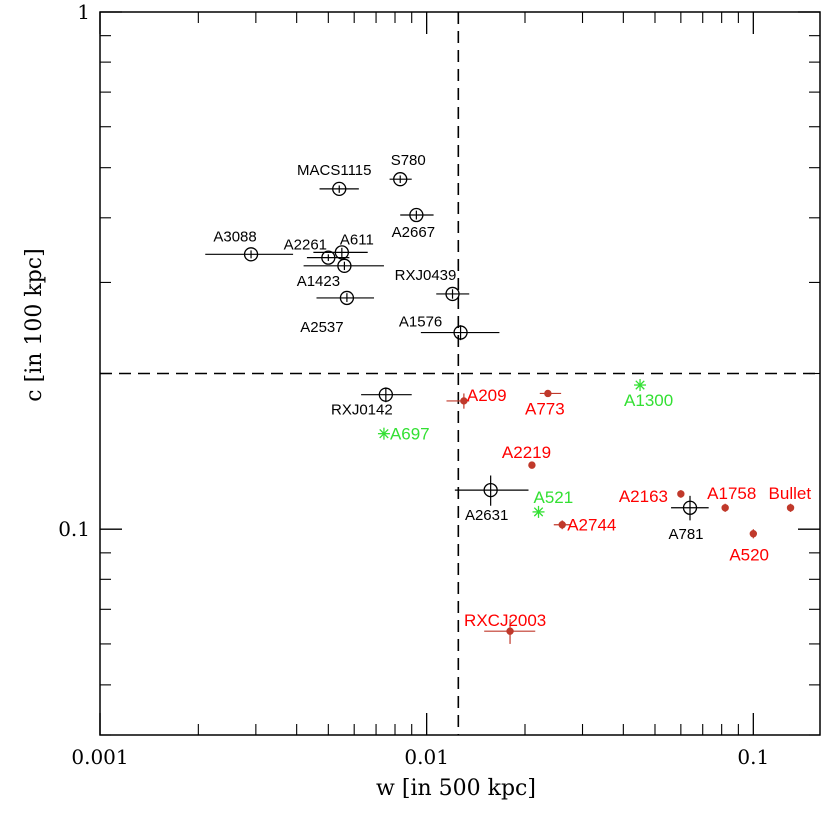 The width and height of the screenshot is (830, 822). What do you see at coordinates (591, 525) in the screenshot?
I see `point-label: A2744` at bounding box center [591, 525].